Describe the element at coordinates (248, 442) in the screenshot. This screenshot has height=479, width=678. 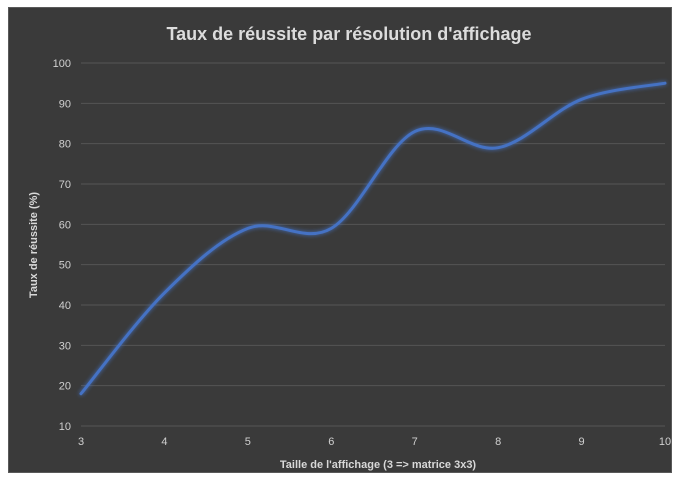
I see `x-tick-label: 5` at that location.